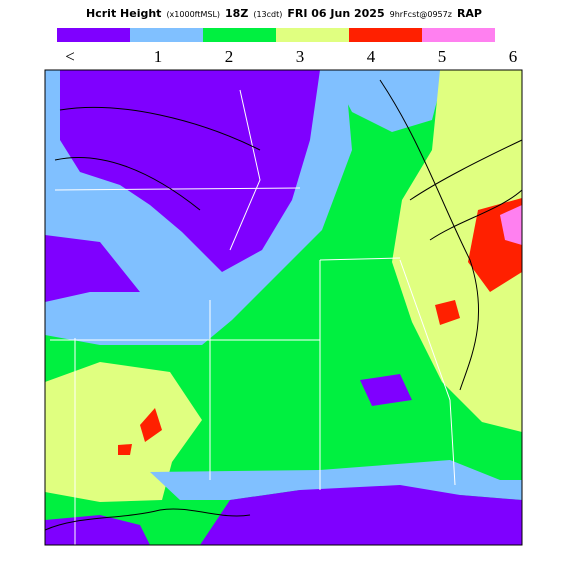  I want to click on legend-label: 5, so click(442, 56).